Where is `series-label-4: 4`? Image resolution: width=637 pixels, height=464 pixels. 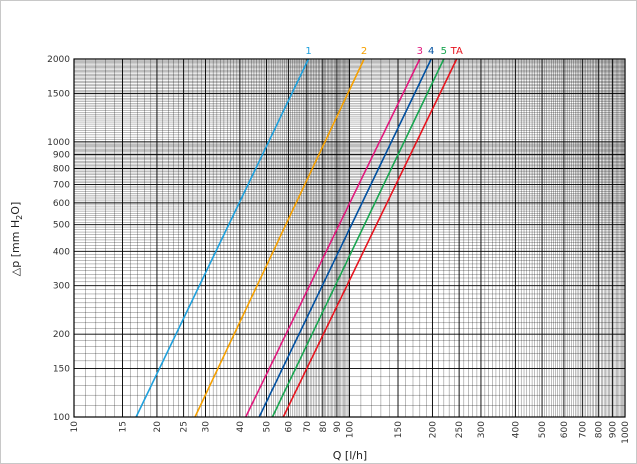 series-label-4: 4 is located at coordinates (431, 51).